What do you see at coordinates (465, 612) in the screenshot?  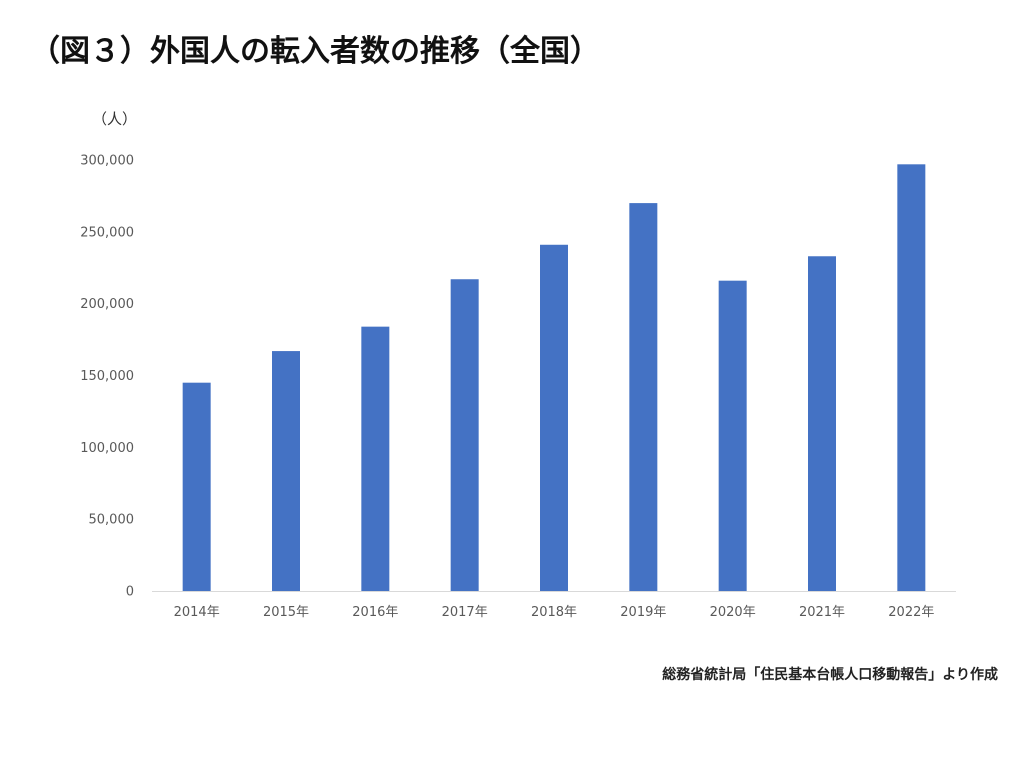 I see `x-tick-label: 2017年` at bounding box center [465, 612].